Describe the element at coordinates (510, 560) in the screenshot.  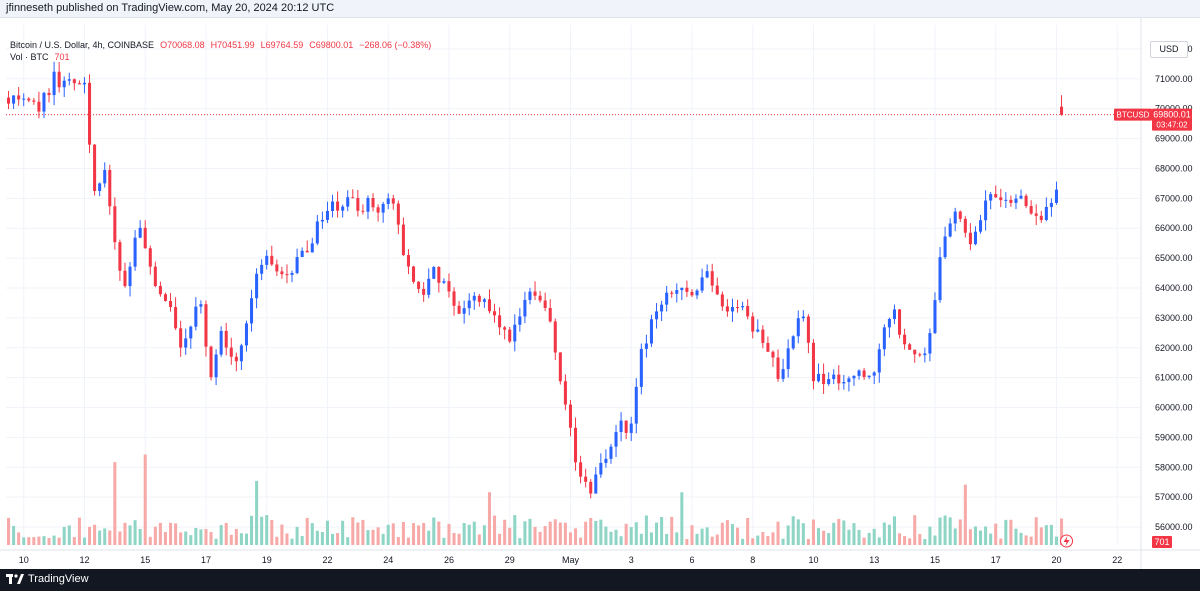
I see `x-tick-label: 29` at that location.